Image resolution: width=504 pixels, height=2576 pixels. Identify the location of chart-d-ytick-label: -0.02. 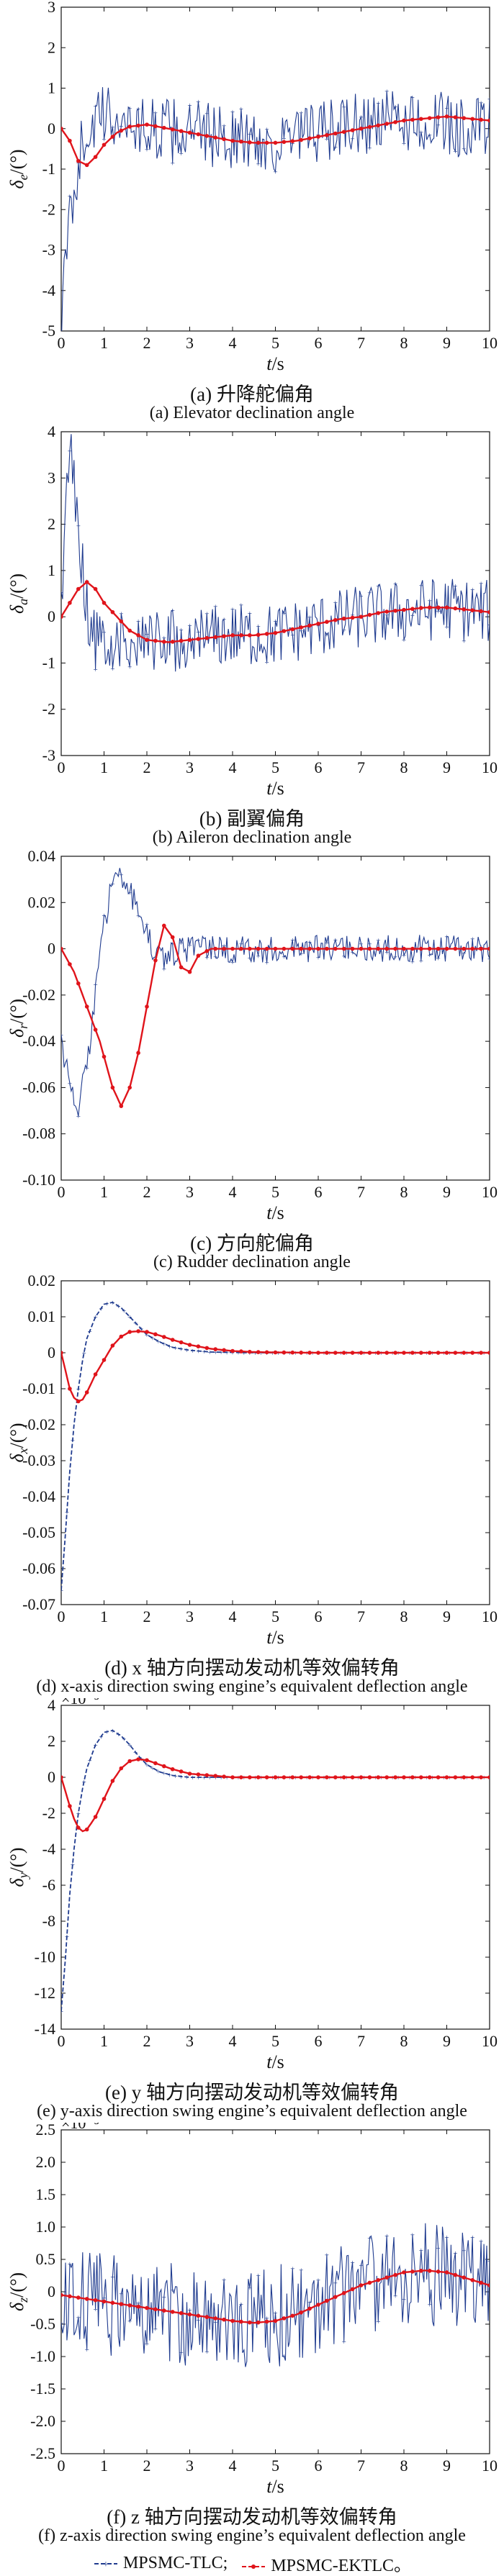
(38, 1424).